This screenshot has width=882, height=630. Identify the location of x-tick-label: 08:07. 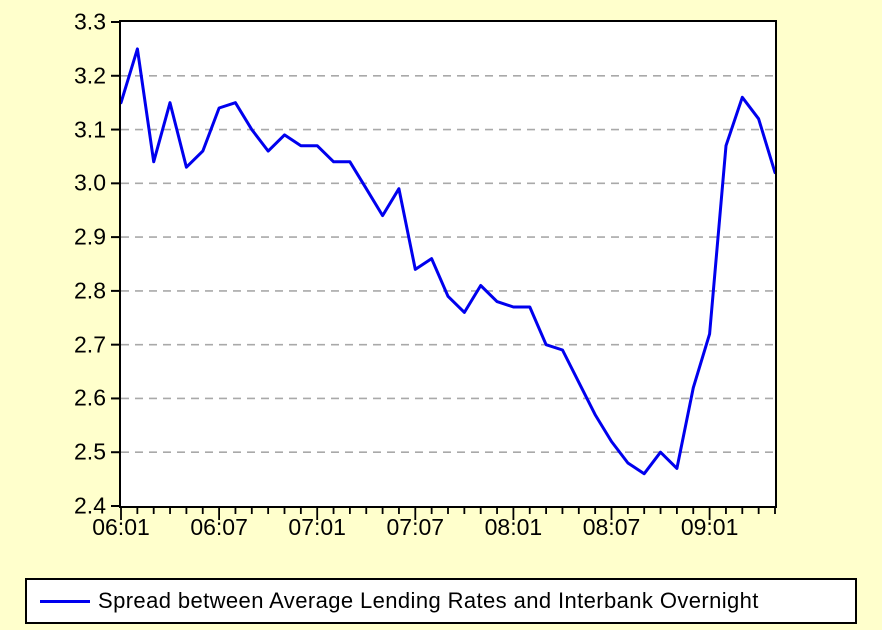
(611, 527).